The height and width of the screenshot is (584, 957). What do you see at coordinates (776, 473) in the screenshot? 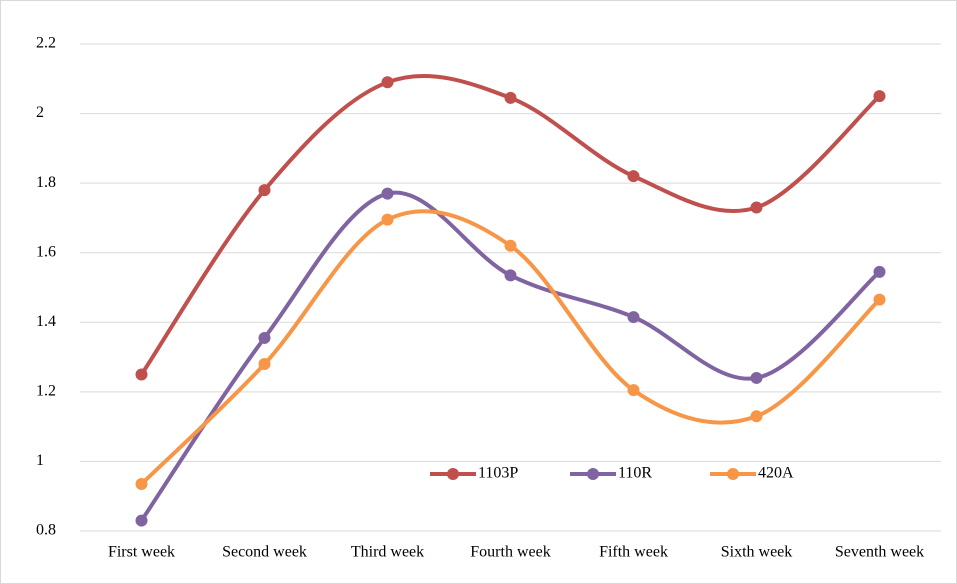
I see `legend-label: 420A` at bounding box center [776, 473].